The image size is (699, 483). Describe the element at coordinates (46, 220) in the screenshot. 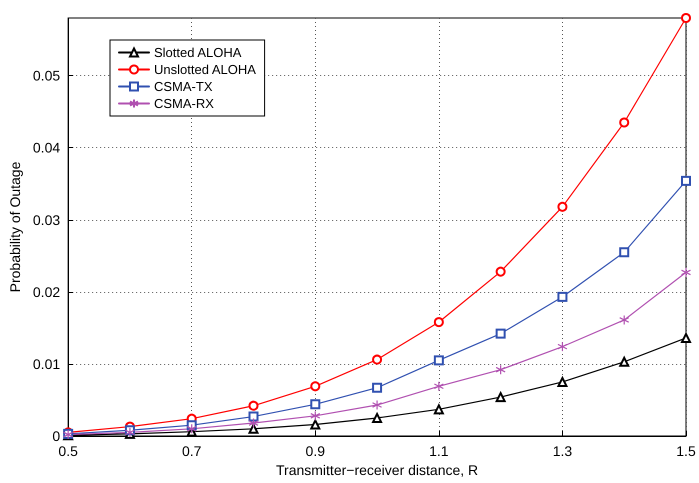

I see `y-tick-label: 0.03` at that location.